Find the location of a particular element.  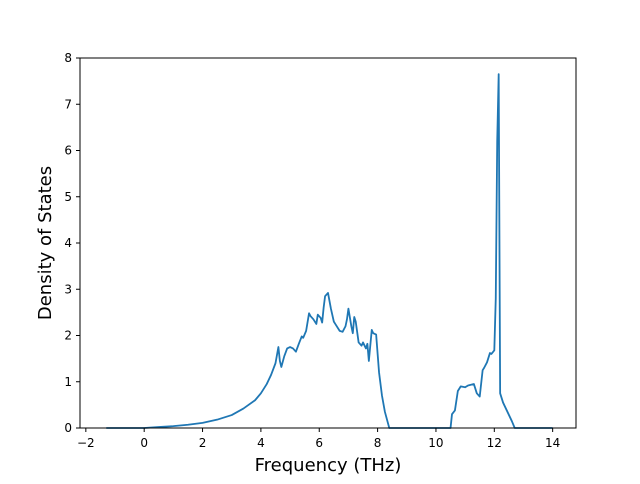

y-tick-label: 0 is located at coordinates (68, 428).